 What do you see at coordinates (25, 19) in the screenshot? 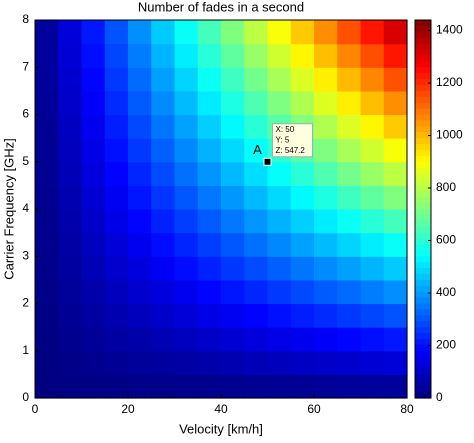
I see `y-tick-label: 8` at bounding box center [25, 19].